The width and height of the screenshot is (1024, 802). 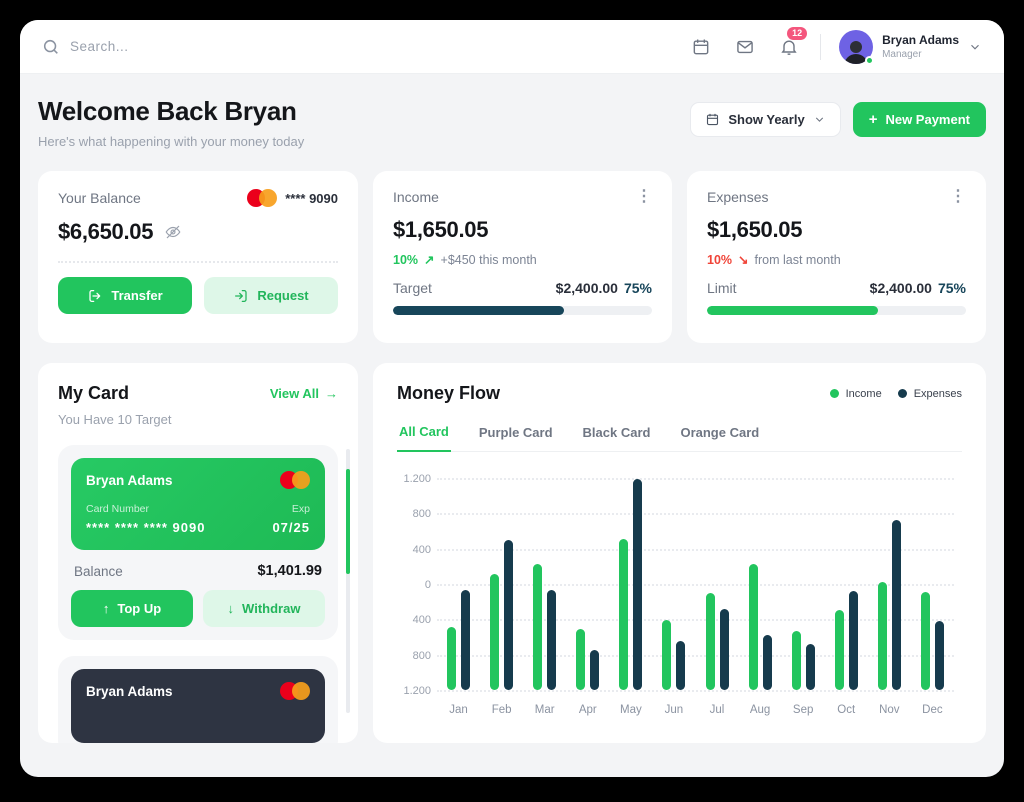 What do you see at coordinates (441, 229) in the screenshot?
I see `income-amount: $1,650.05` at bounding box center [441, 229].